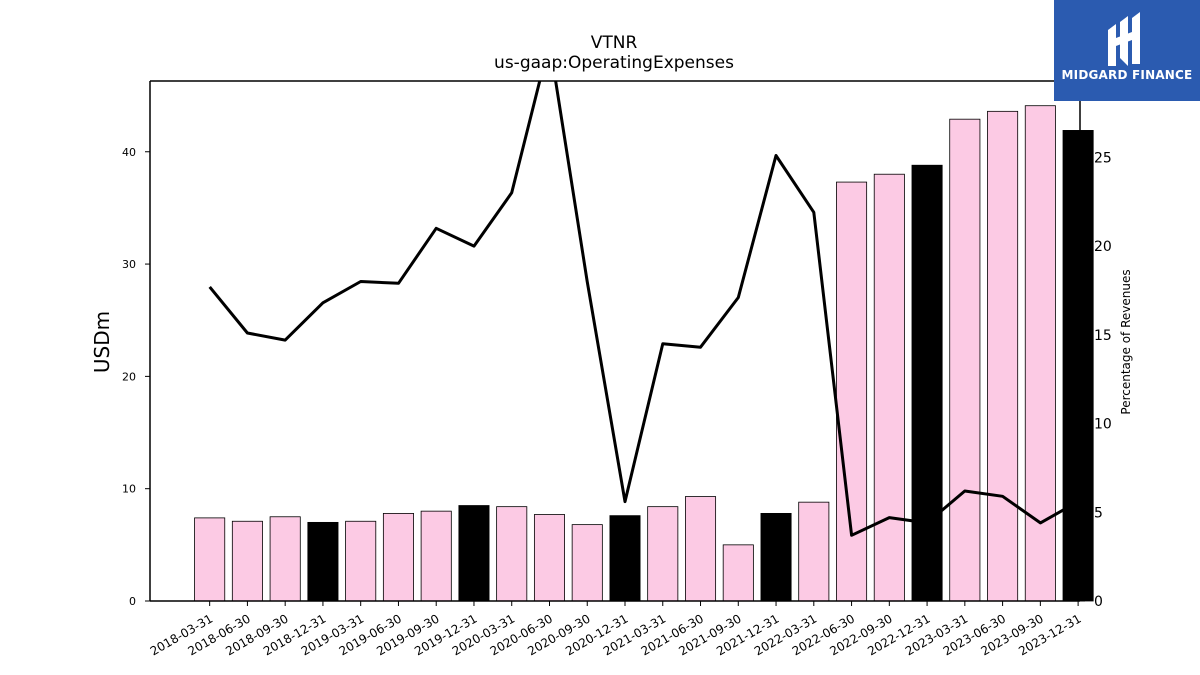 The image size is (1200, 675). What do you see at coordinates (1126, 341) in the screenshot?
I see `y2-axis-label: Percentage of Revenues` at bounding box center [1126, 341].